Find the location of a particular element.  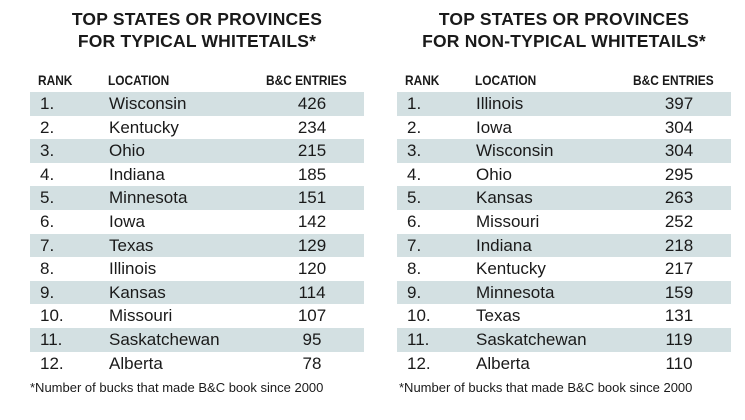

table-row: 10. Missouri 107 is located at coordinates (197, 316).